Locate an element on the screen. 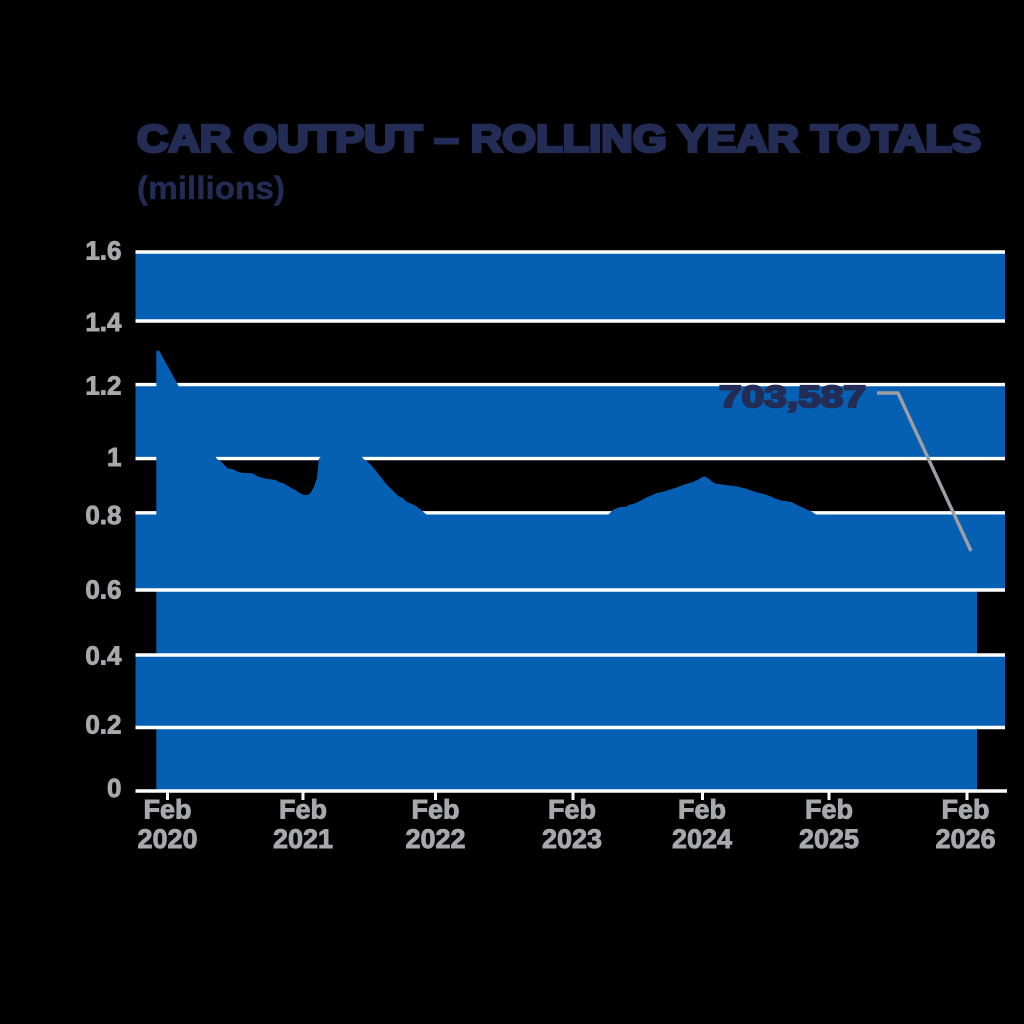 The width and height of the screenshot is (1024, 1024). svg-text: 1.4 is located at coordinates (103, 322).